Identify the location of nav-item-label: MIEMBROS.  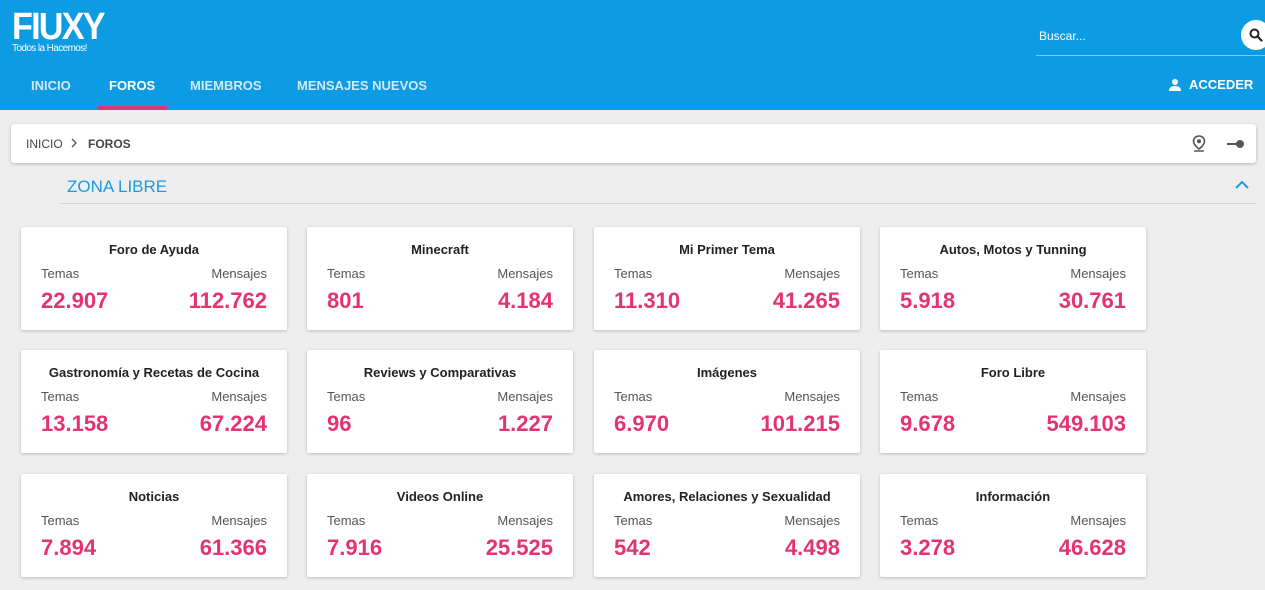
(226, 85).